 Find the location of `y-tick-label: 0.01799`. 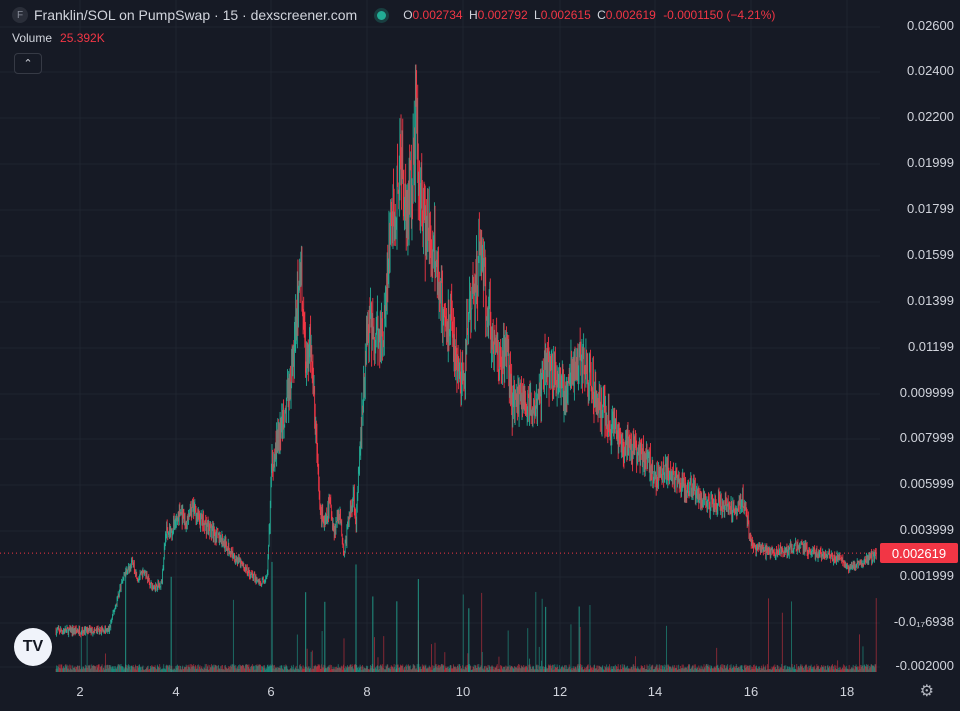

y-tick-label: 0.01799 is located at coordinates (930, 208).